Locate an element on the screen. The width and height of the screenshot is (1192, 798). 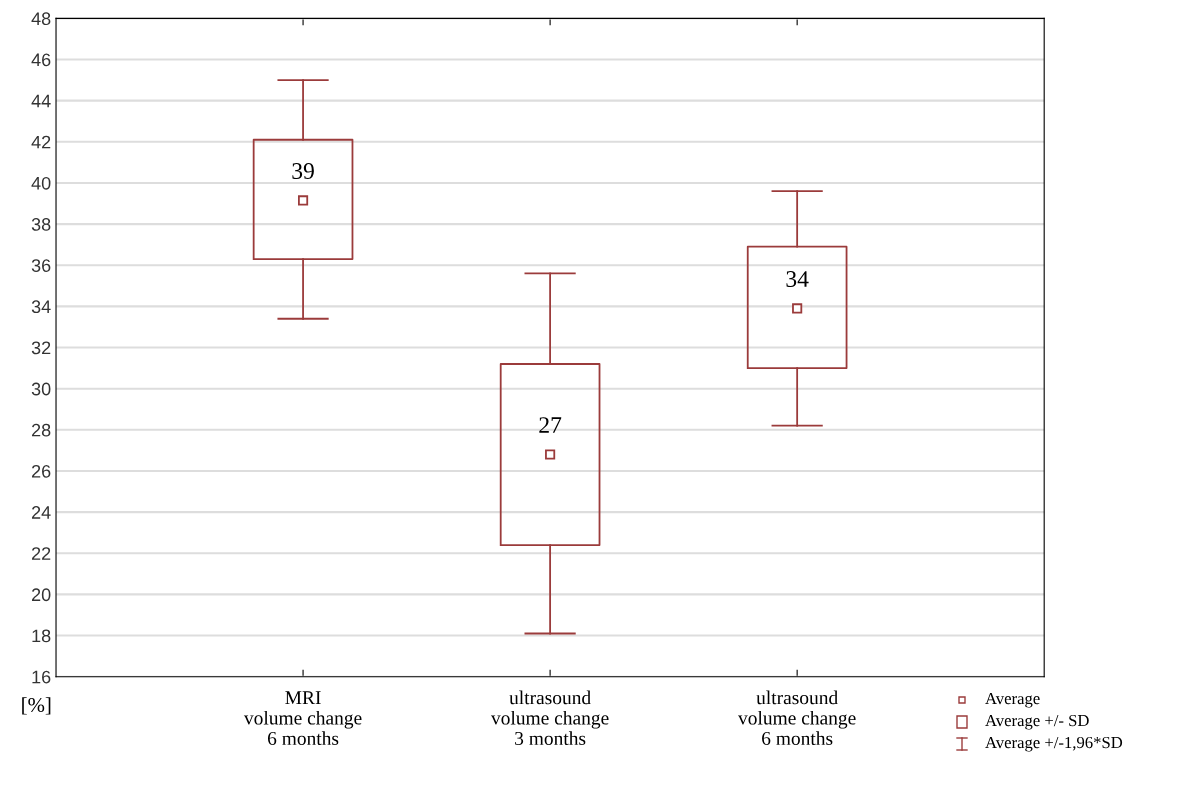
y-tick-label: 46 is located at coordinates (41, 60).